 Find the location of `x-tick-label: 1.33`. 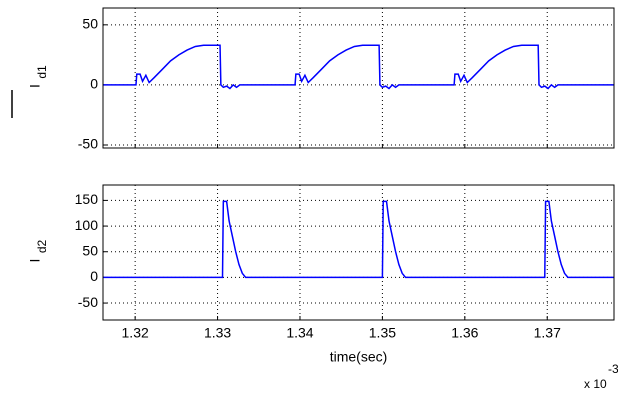

x-tick-label: 1.33 is located at coordinates (217, 333).